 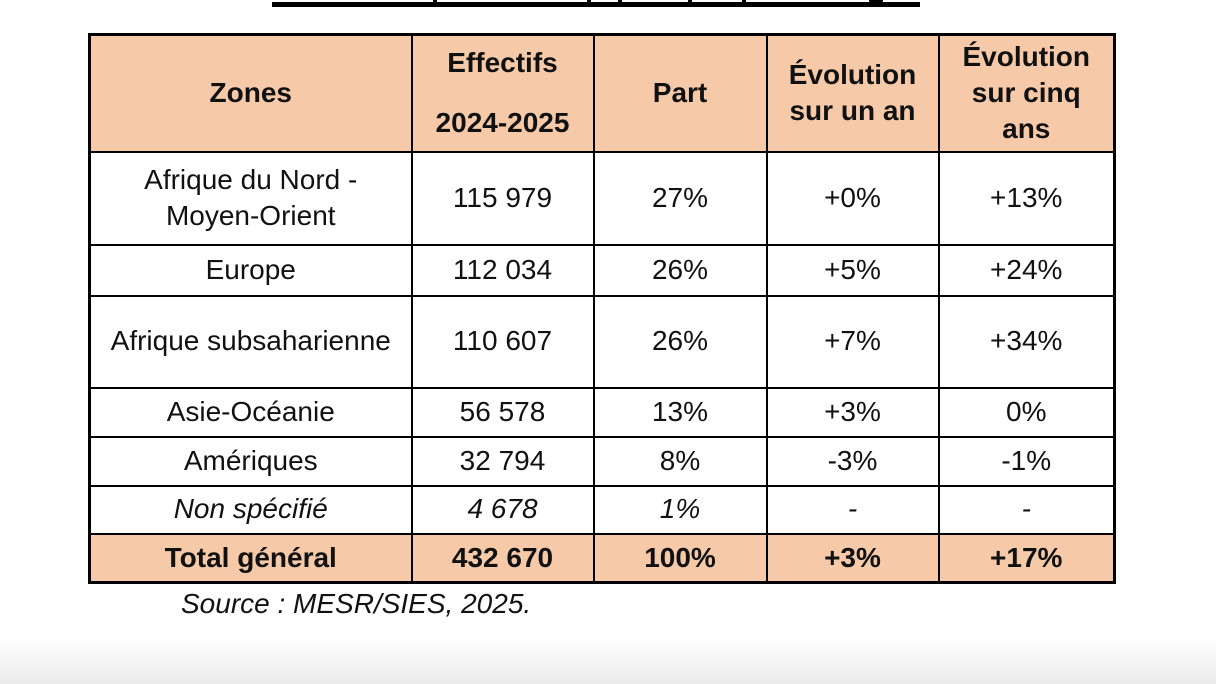 I want to click on col-header-evolution-un-an-label: Évolution sur un an, so click(x=852, y=92).